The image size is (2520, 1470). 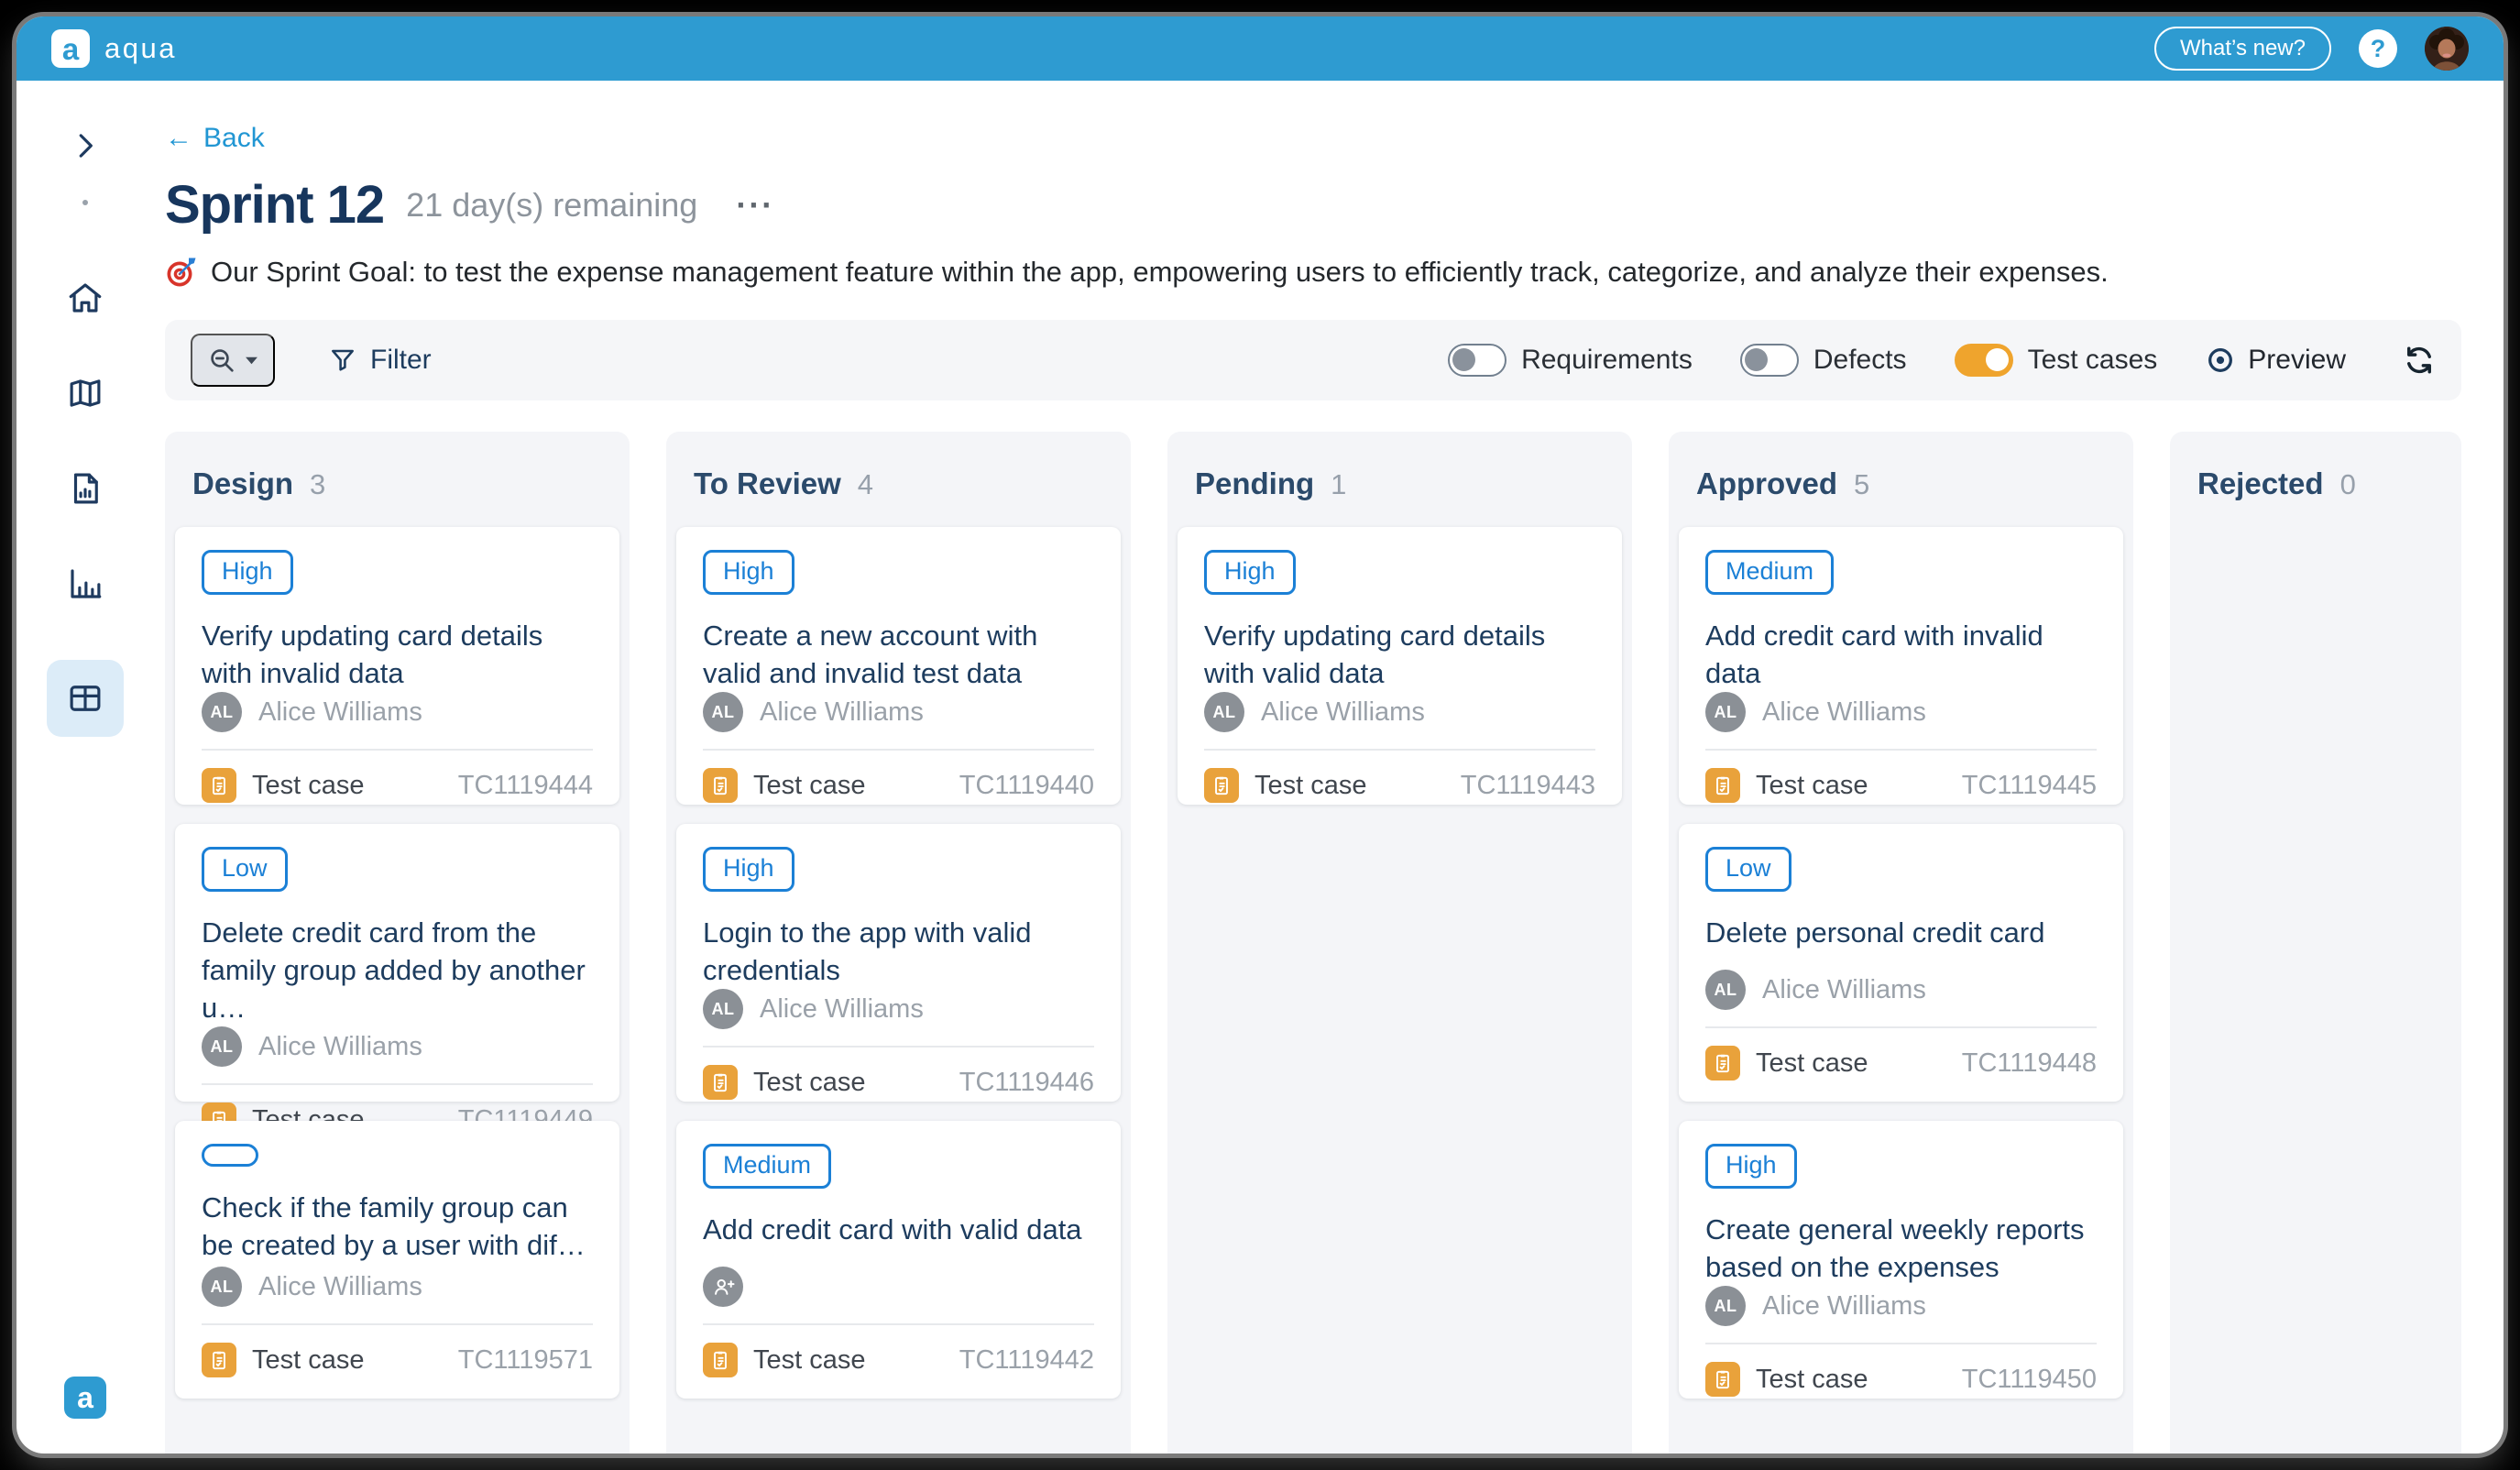 What do you see at coordinates (1570, 361) in the screenshot?
I see `requirements-toggle-group: Requirements` at bounding box center [1570, 361].